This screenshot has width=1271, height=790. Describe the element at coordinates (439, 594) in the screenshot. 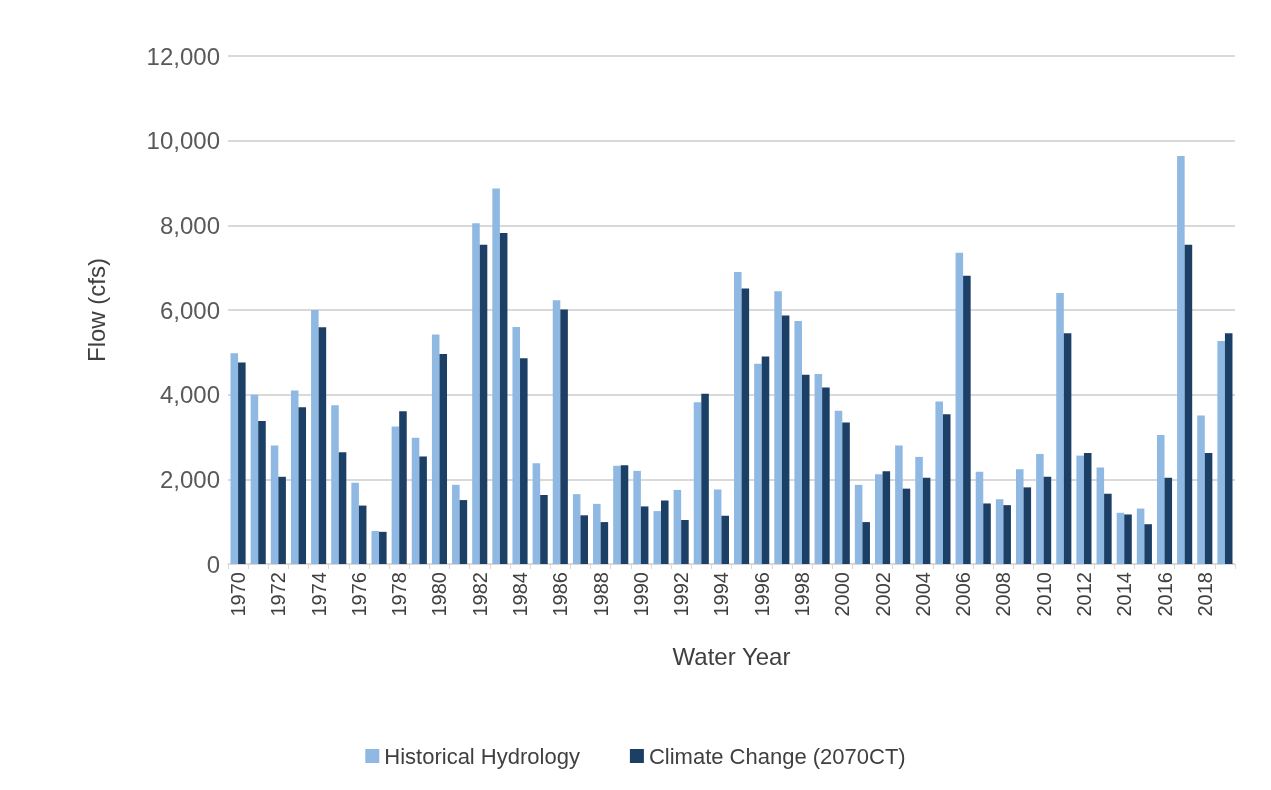

I see `x-tick-label: 1980` at that location.